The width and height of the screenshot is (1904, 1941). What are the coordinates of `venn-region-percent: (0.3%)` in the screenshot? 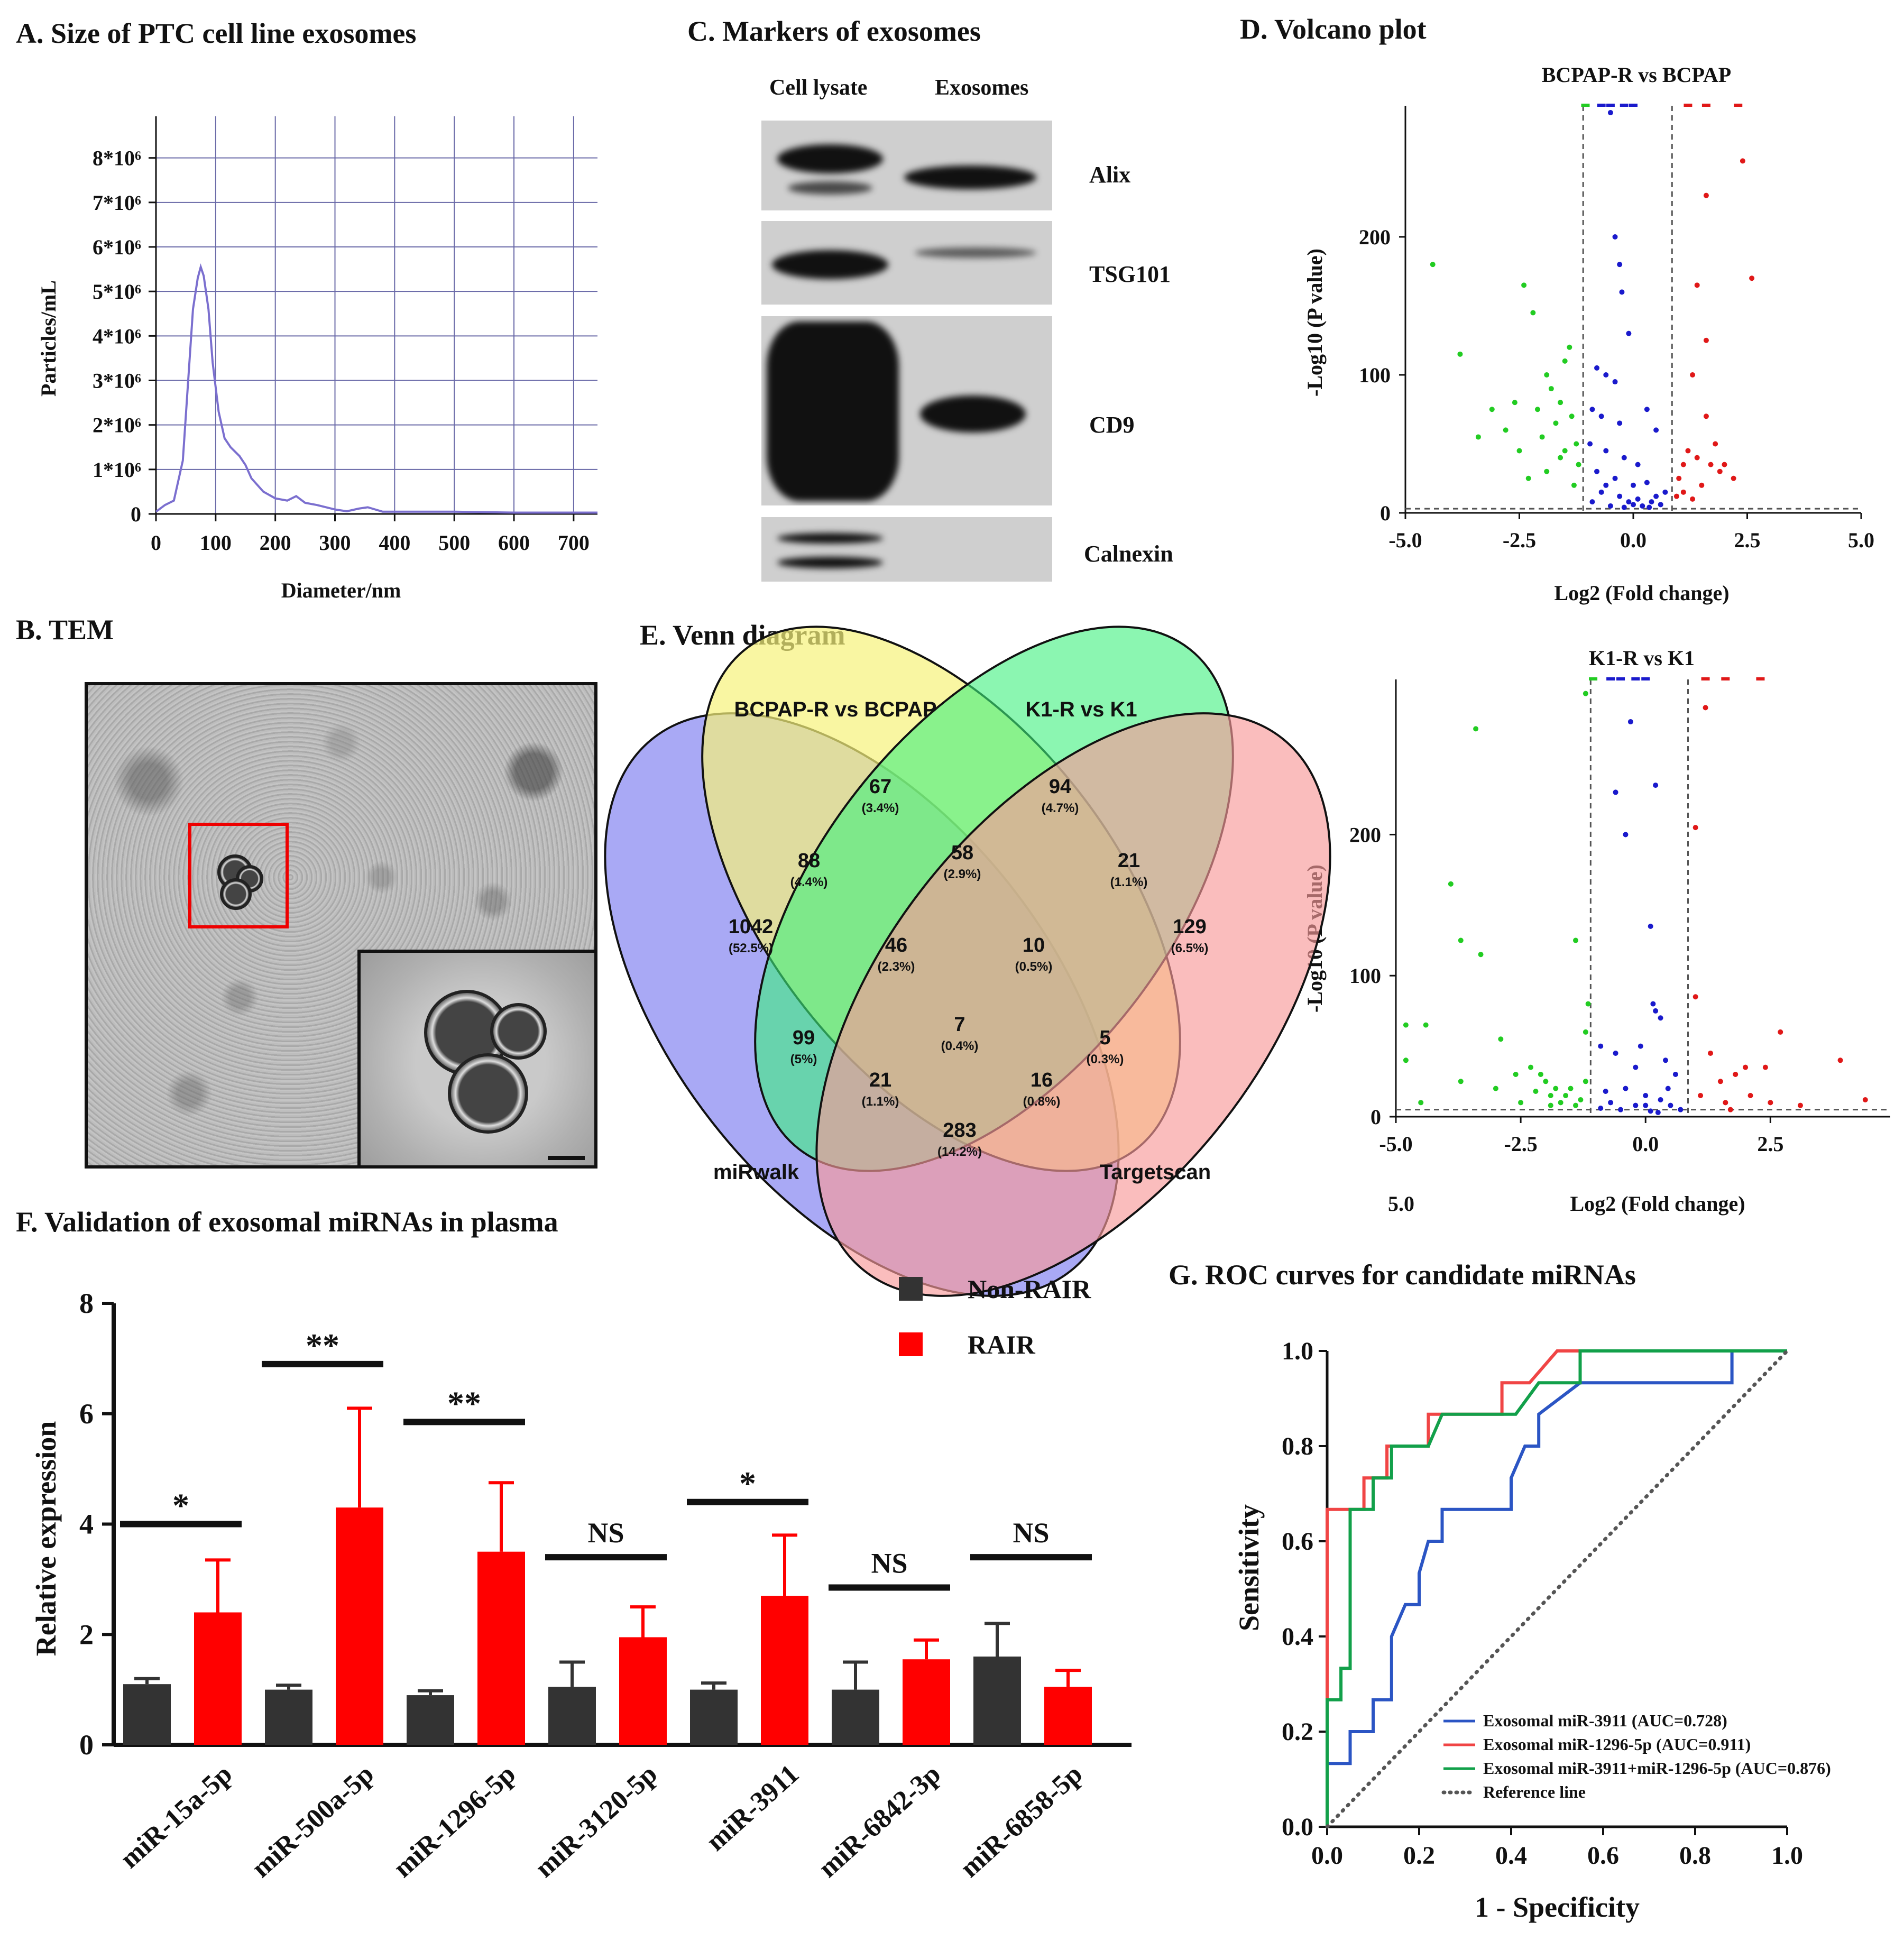 It's located at (1105, 1059).